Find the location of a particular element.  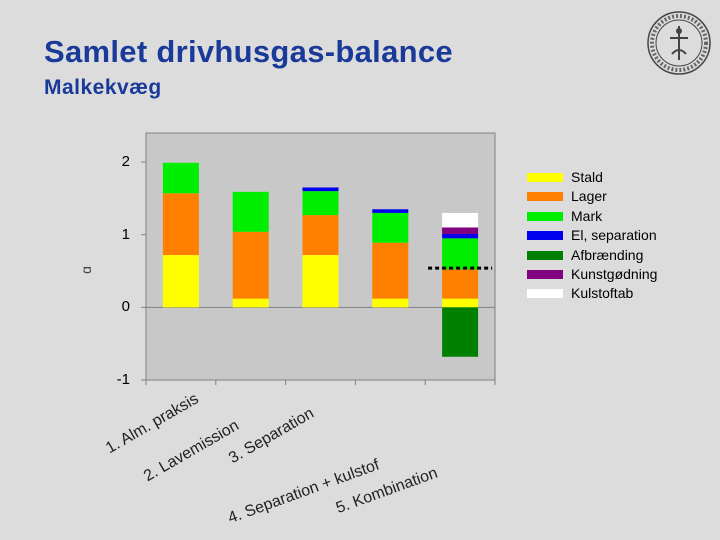

legend-label: Lager is located at coordinates (589, 196).